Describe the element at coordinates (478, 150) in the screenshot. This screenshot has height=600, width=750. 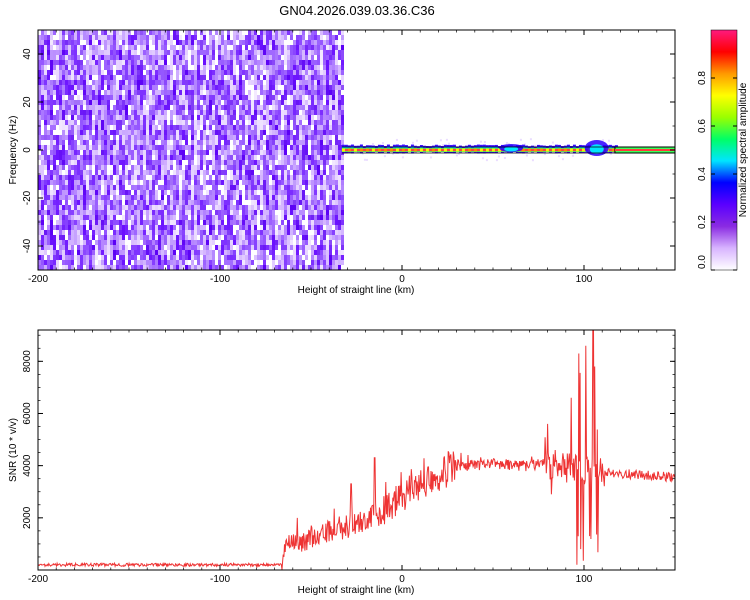
I see `signal-core-red` at that location.